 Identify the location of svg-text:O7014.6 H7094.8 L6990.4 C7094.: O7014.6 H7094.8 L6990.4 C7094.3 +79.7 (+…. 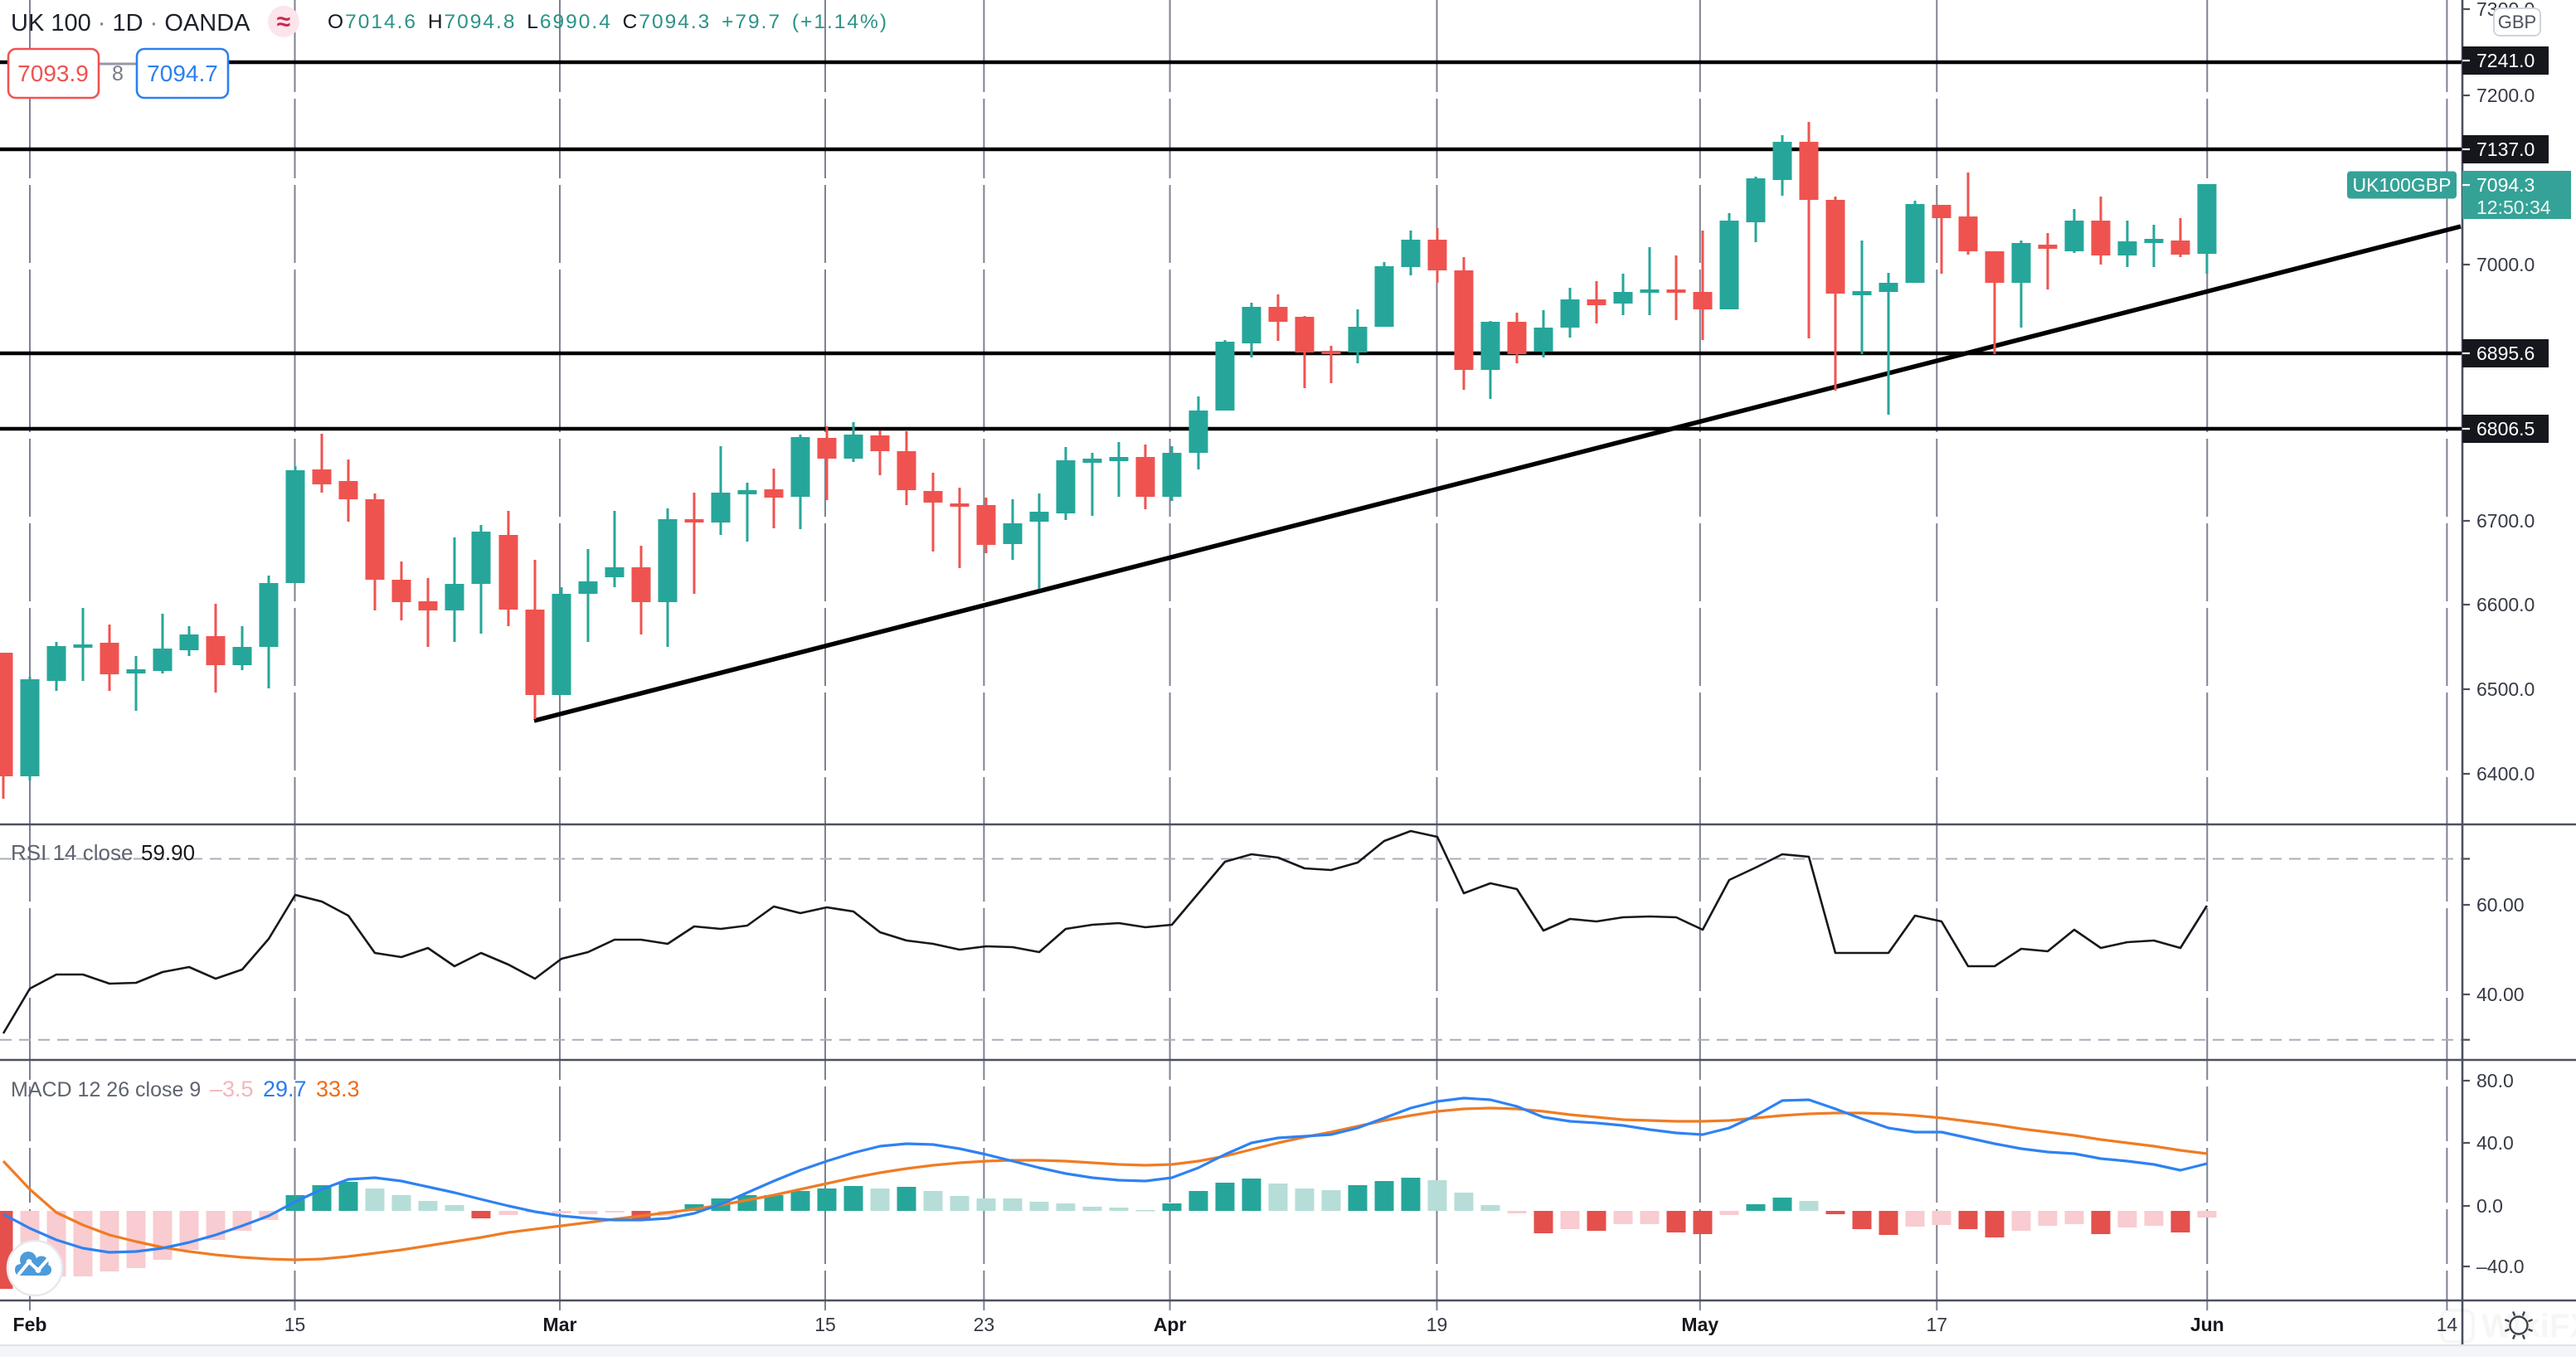
(608, 22).